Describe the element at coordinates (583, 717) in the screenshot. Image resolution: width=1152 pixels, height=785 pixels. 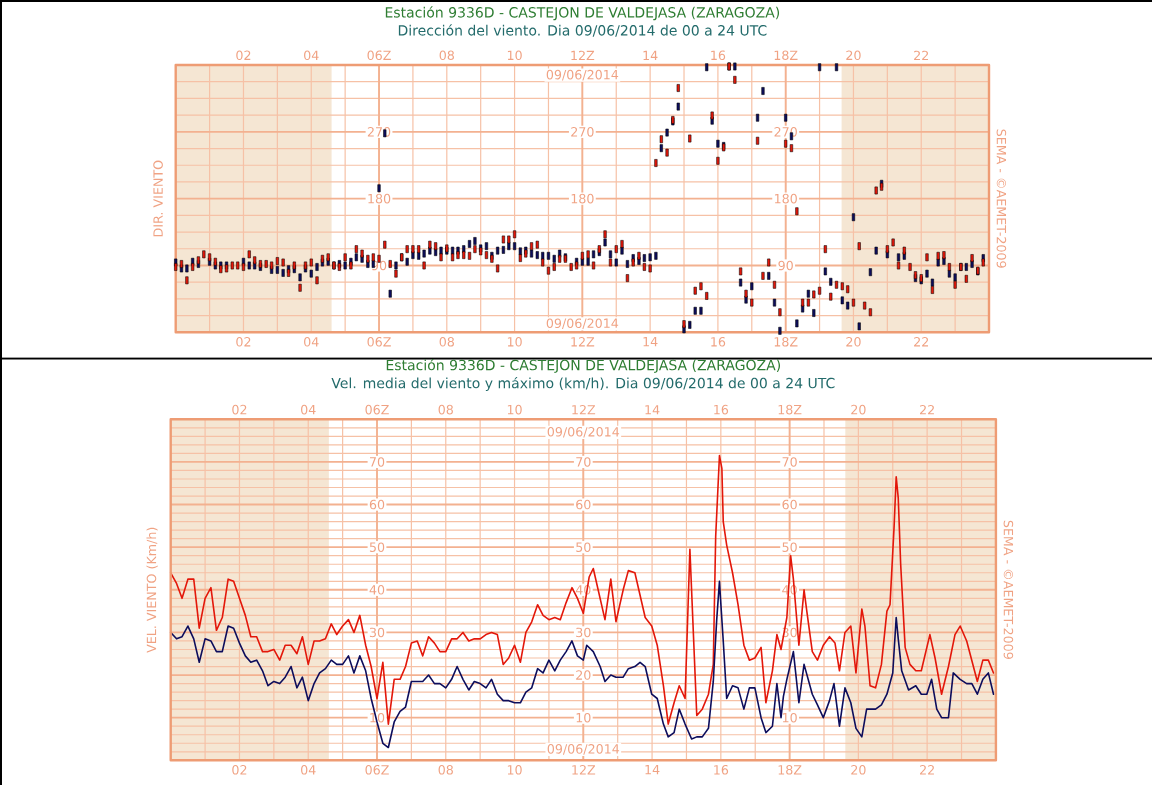
I see `y2-tick-label: 10` at that location.